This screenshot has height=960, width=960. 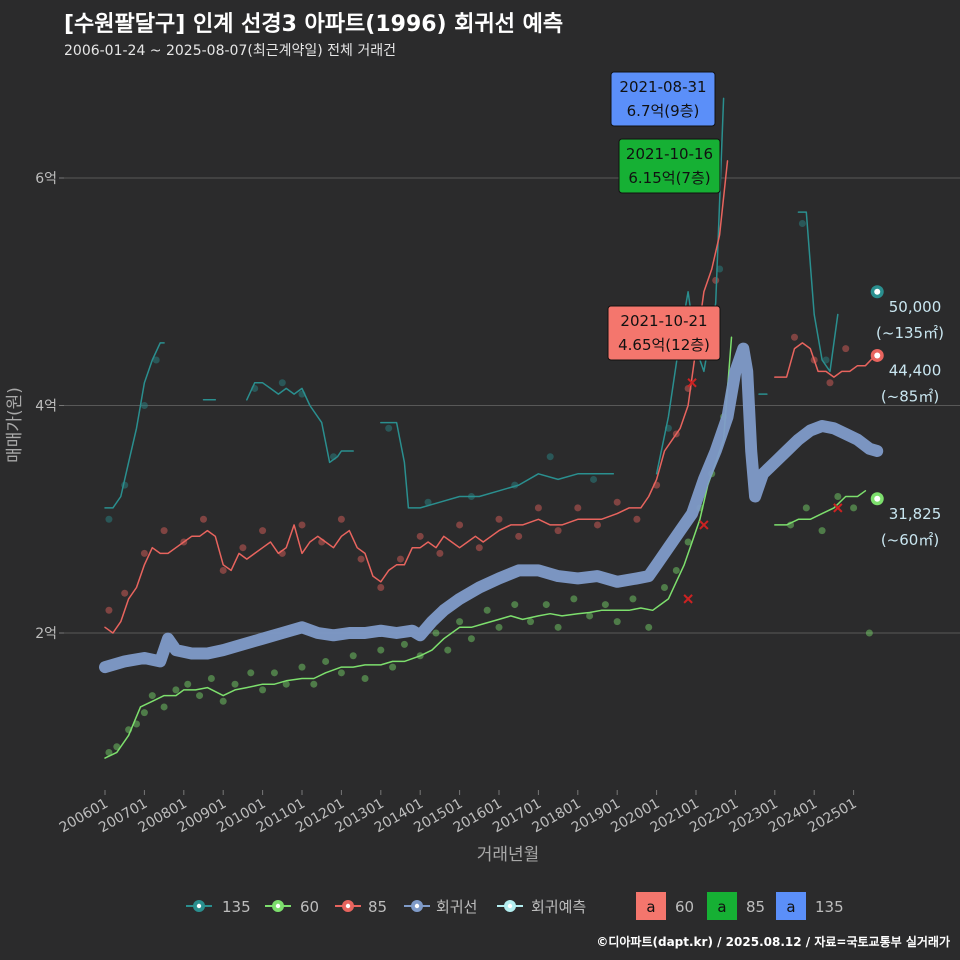 I want to click on chart-subtitle: 2006-01-24 ~ 2025-08-07(최근계약일) 전체 거래건, so click(x=230, y=51).